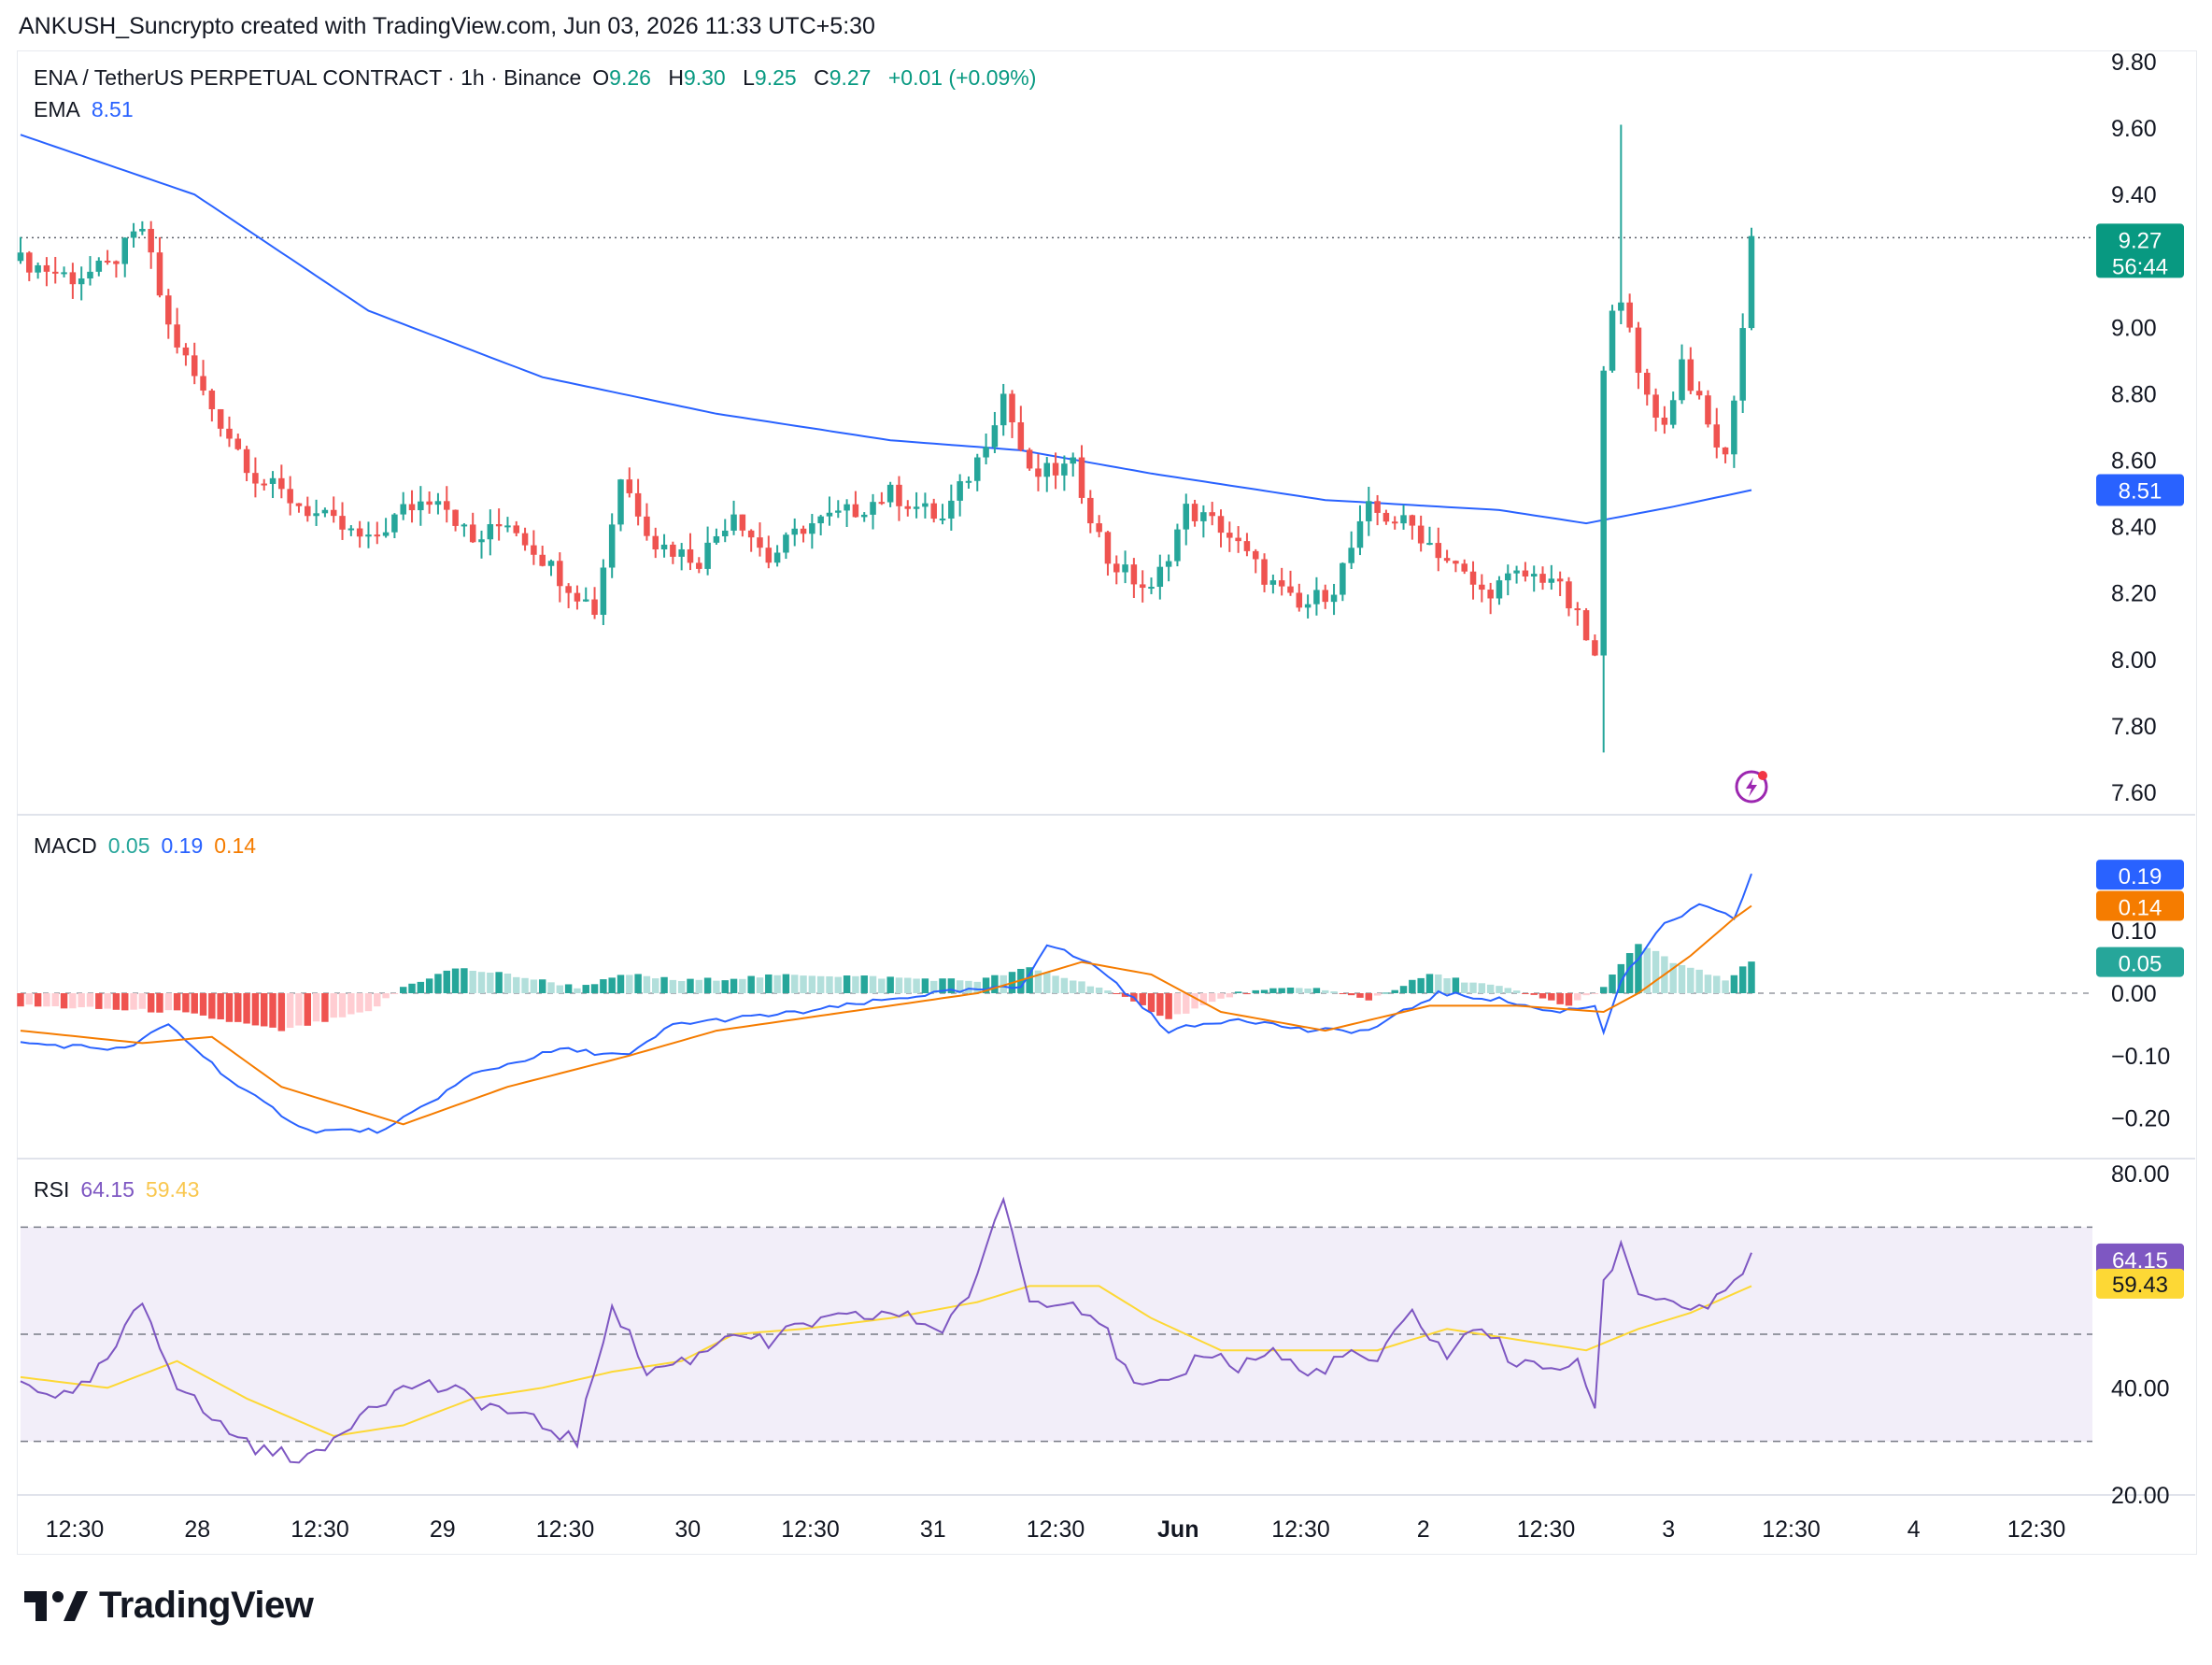 Image resolution: width=2212 pixels, height=1665 pixels. I want to click on x-tick-label: 2, so click(1423, 1529).